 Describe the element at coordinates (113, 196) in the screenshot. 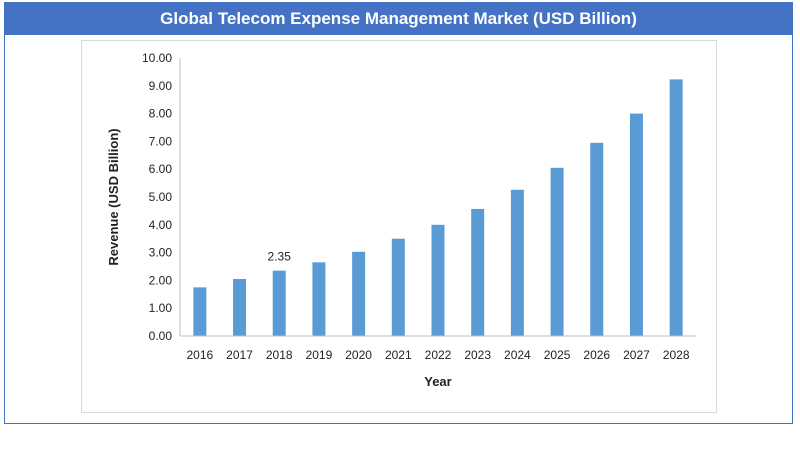

I see `y-axis-title: Revenue (USD Billion)` at that location.